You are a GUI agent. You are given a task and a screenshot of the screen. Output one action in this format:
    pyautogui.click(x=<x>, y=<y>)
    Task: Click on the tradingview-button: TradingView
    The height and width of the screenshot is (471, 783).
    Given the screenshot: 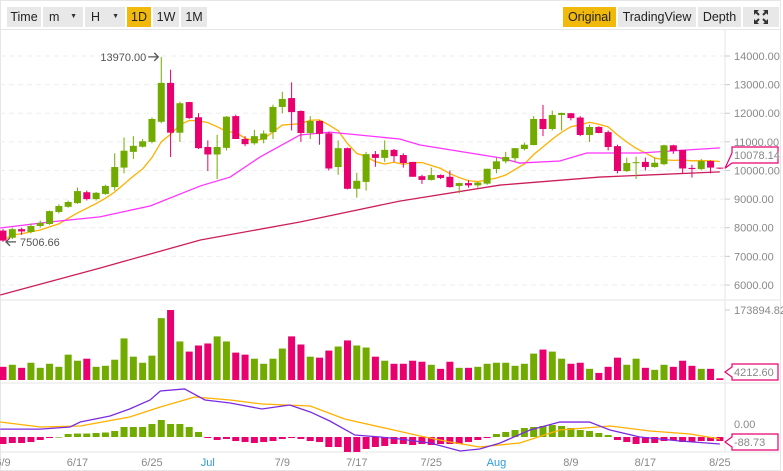 What is the action you would take?
    pyautogui.click(x=657, y=17)
    